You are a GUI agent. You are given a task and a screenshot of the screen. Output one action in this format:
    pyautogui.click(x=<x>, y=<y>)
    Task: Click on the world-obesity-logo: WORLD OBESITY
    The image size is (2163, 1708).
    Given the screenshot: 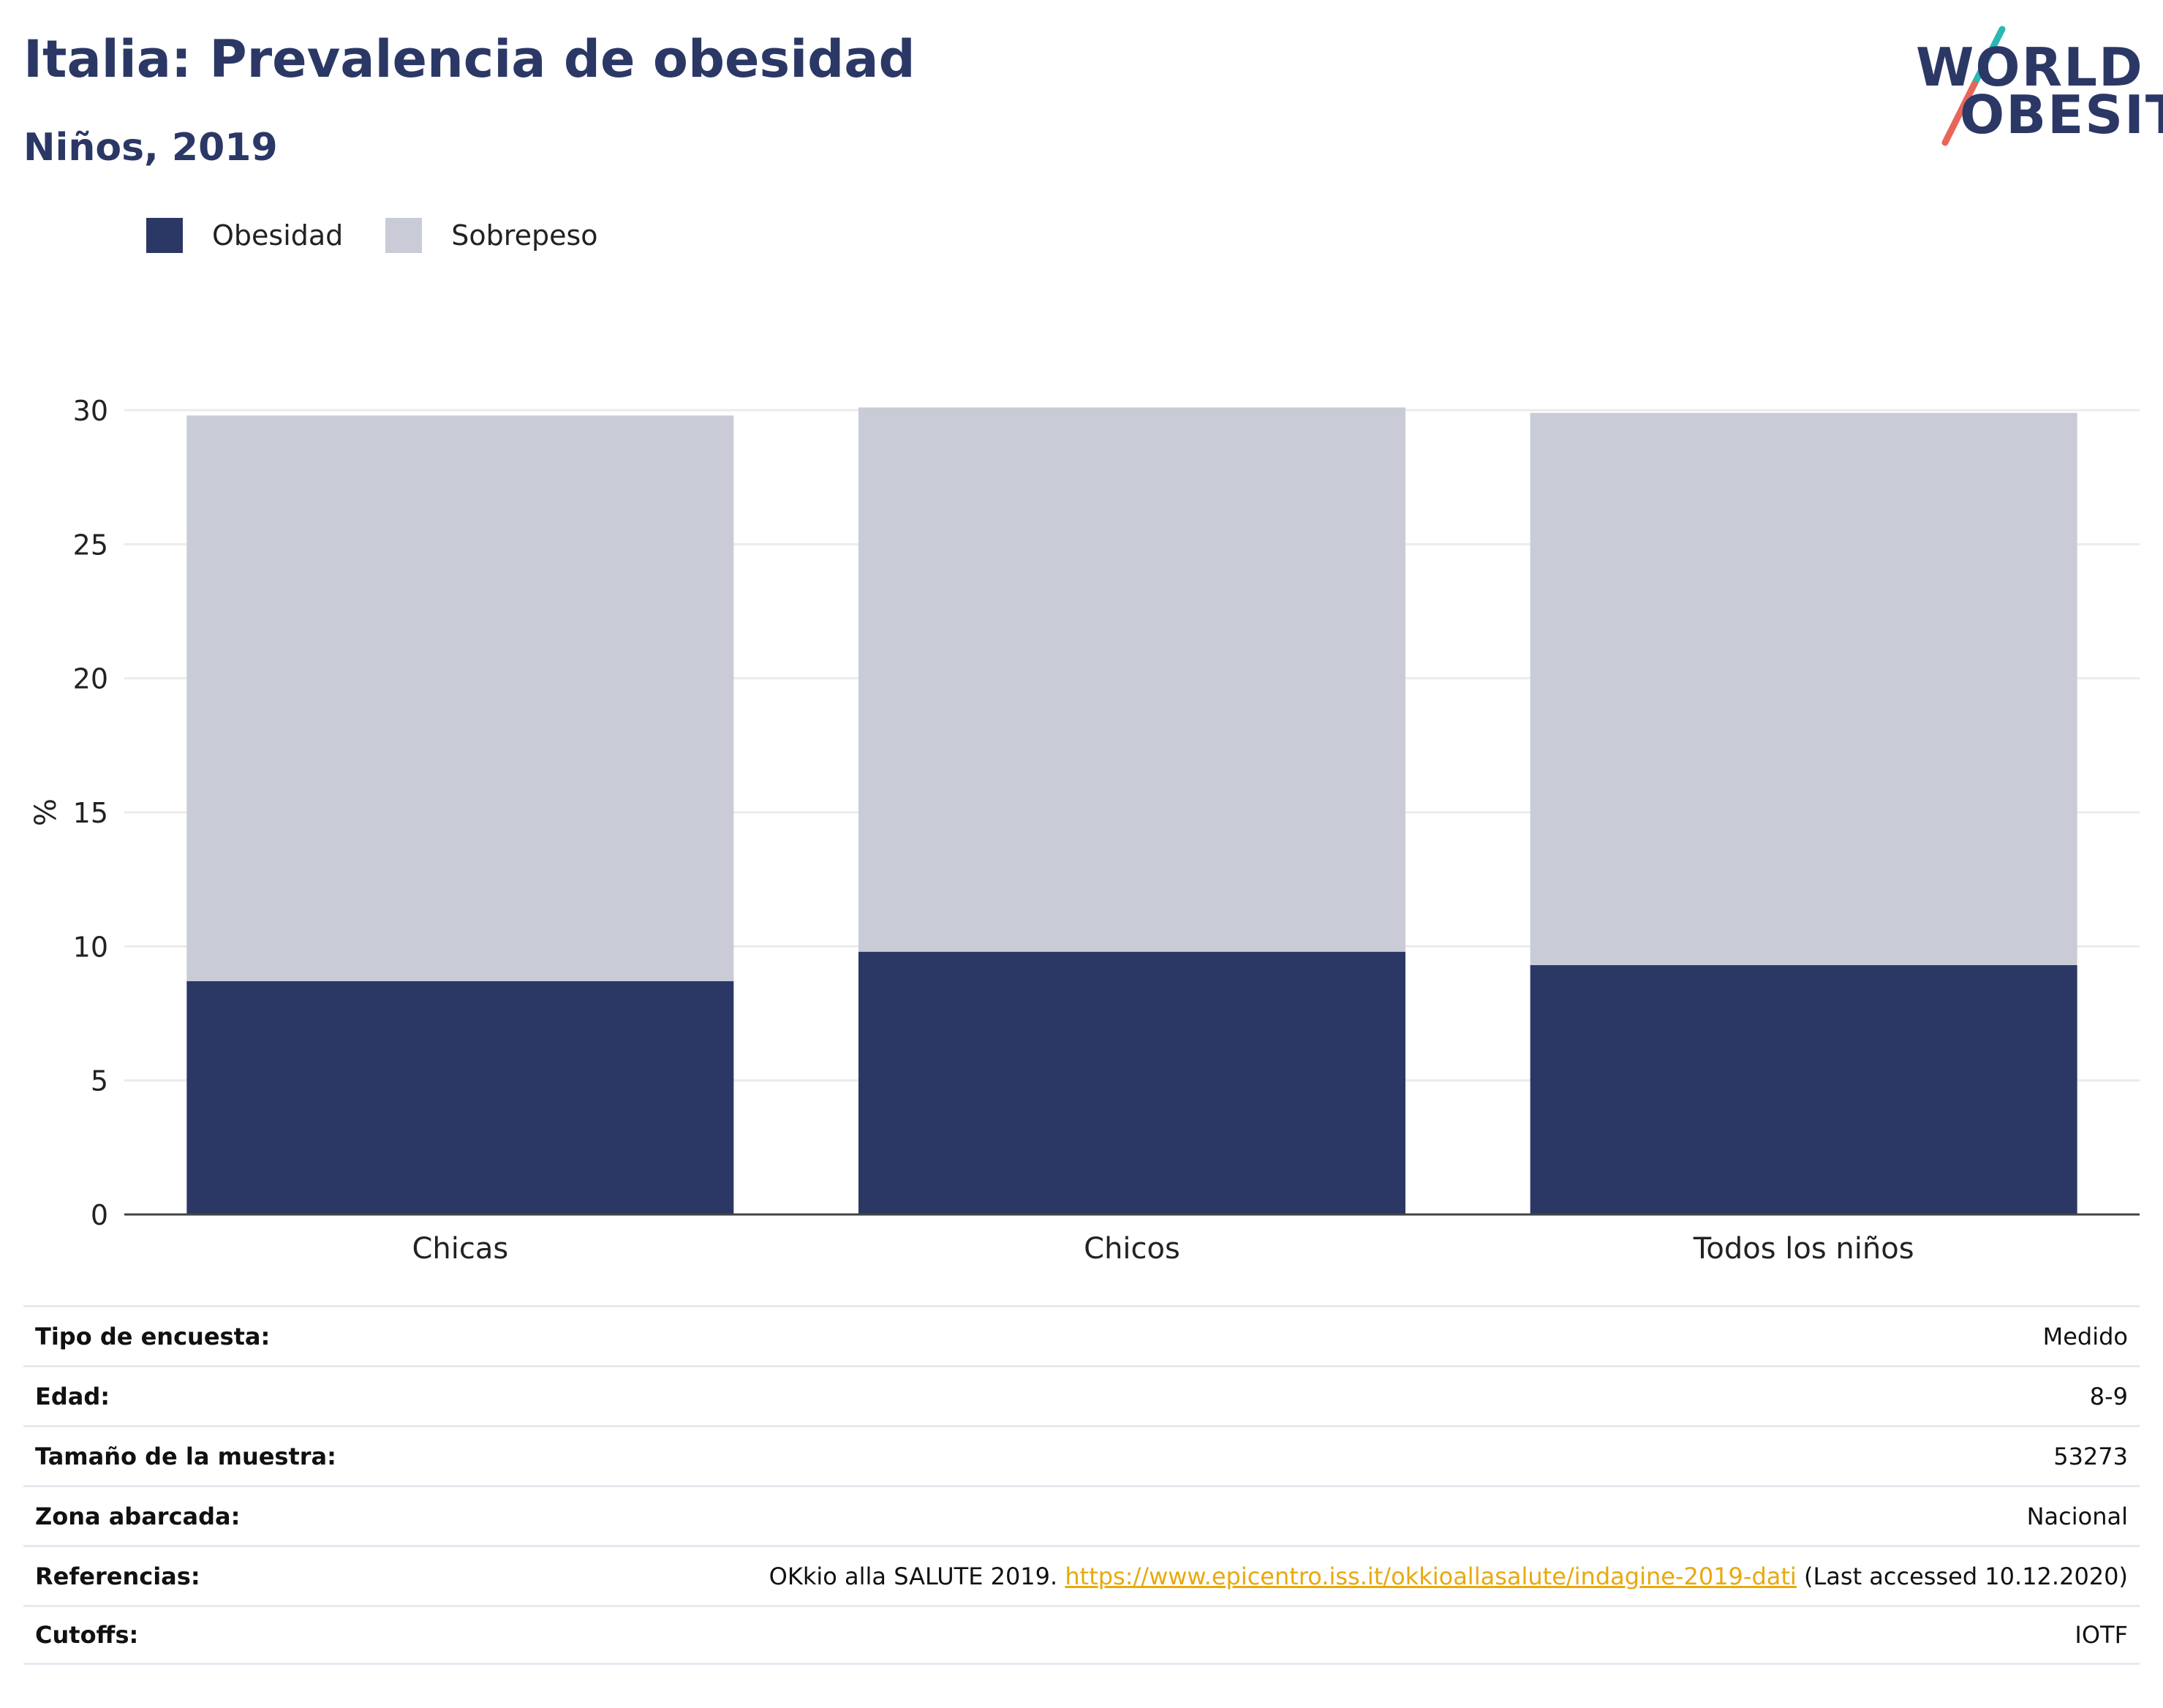 What is the action you would take?
    pyautogui.click(x=2032, y=88)
    